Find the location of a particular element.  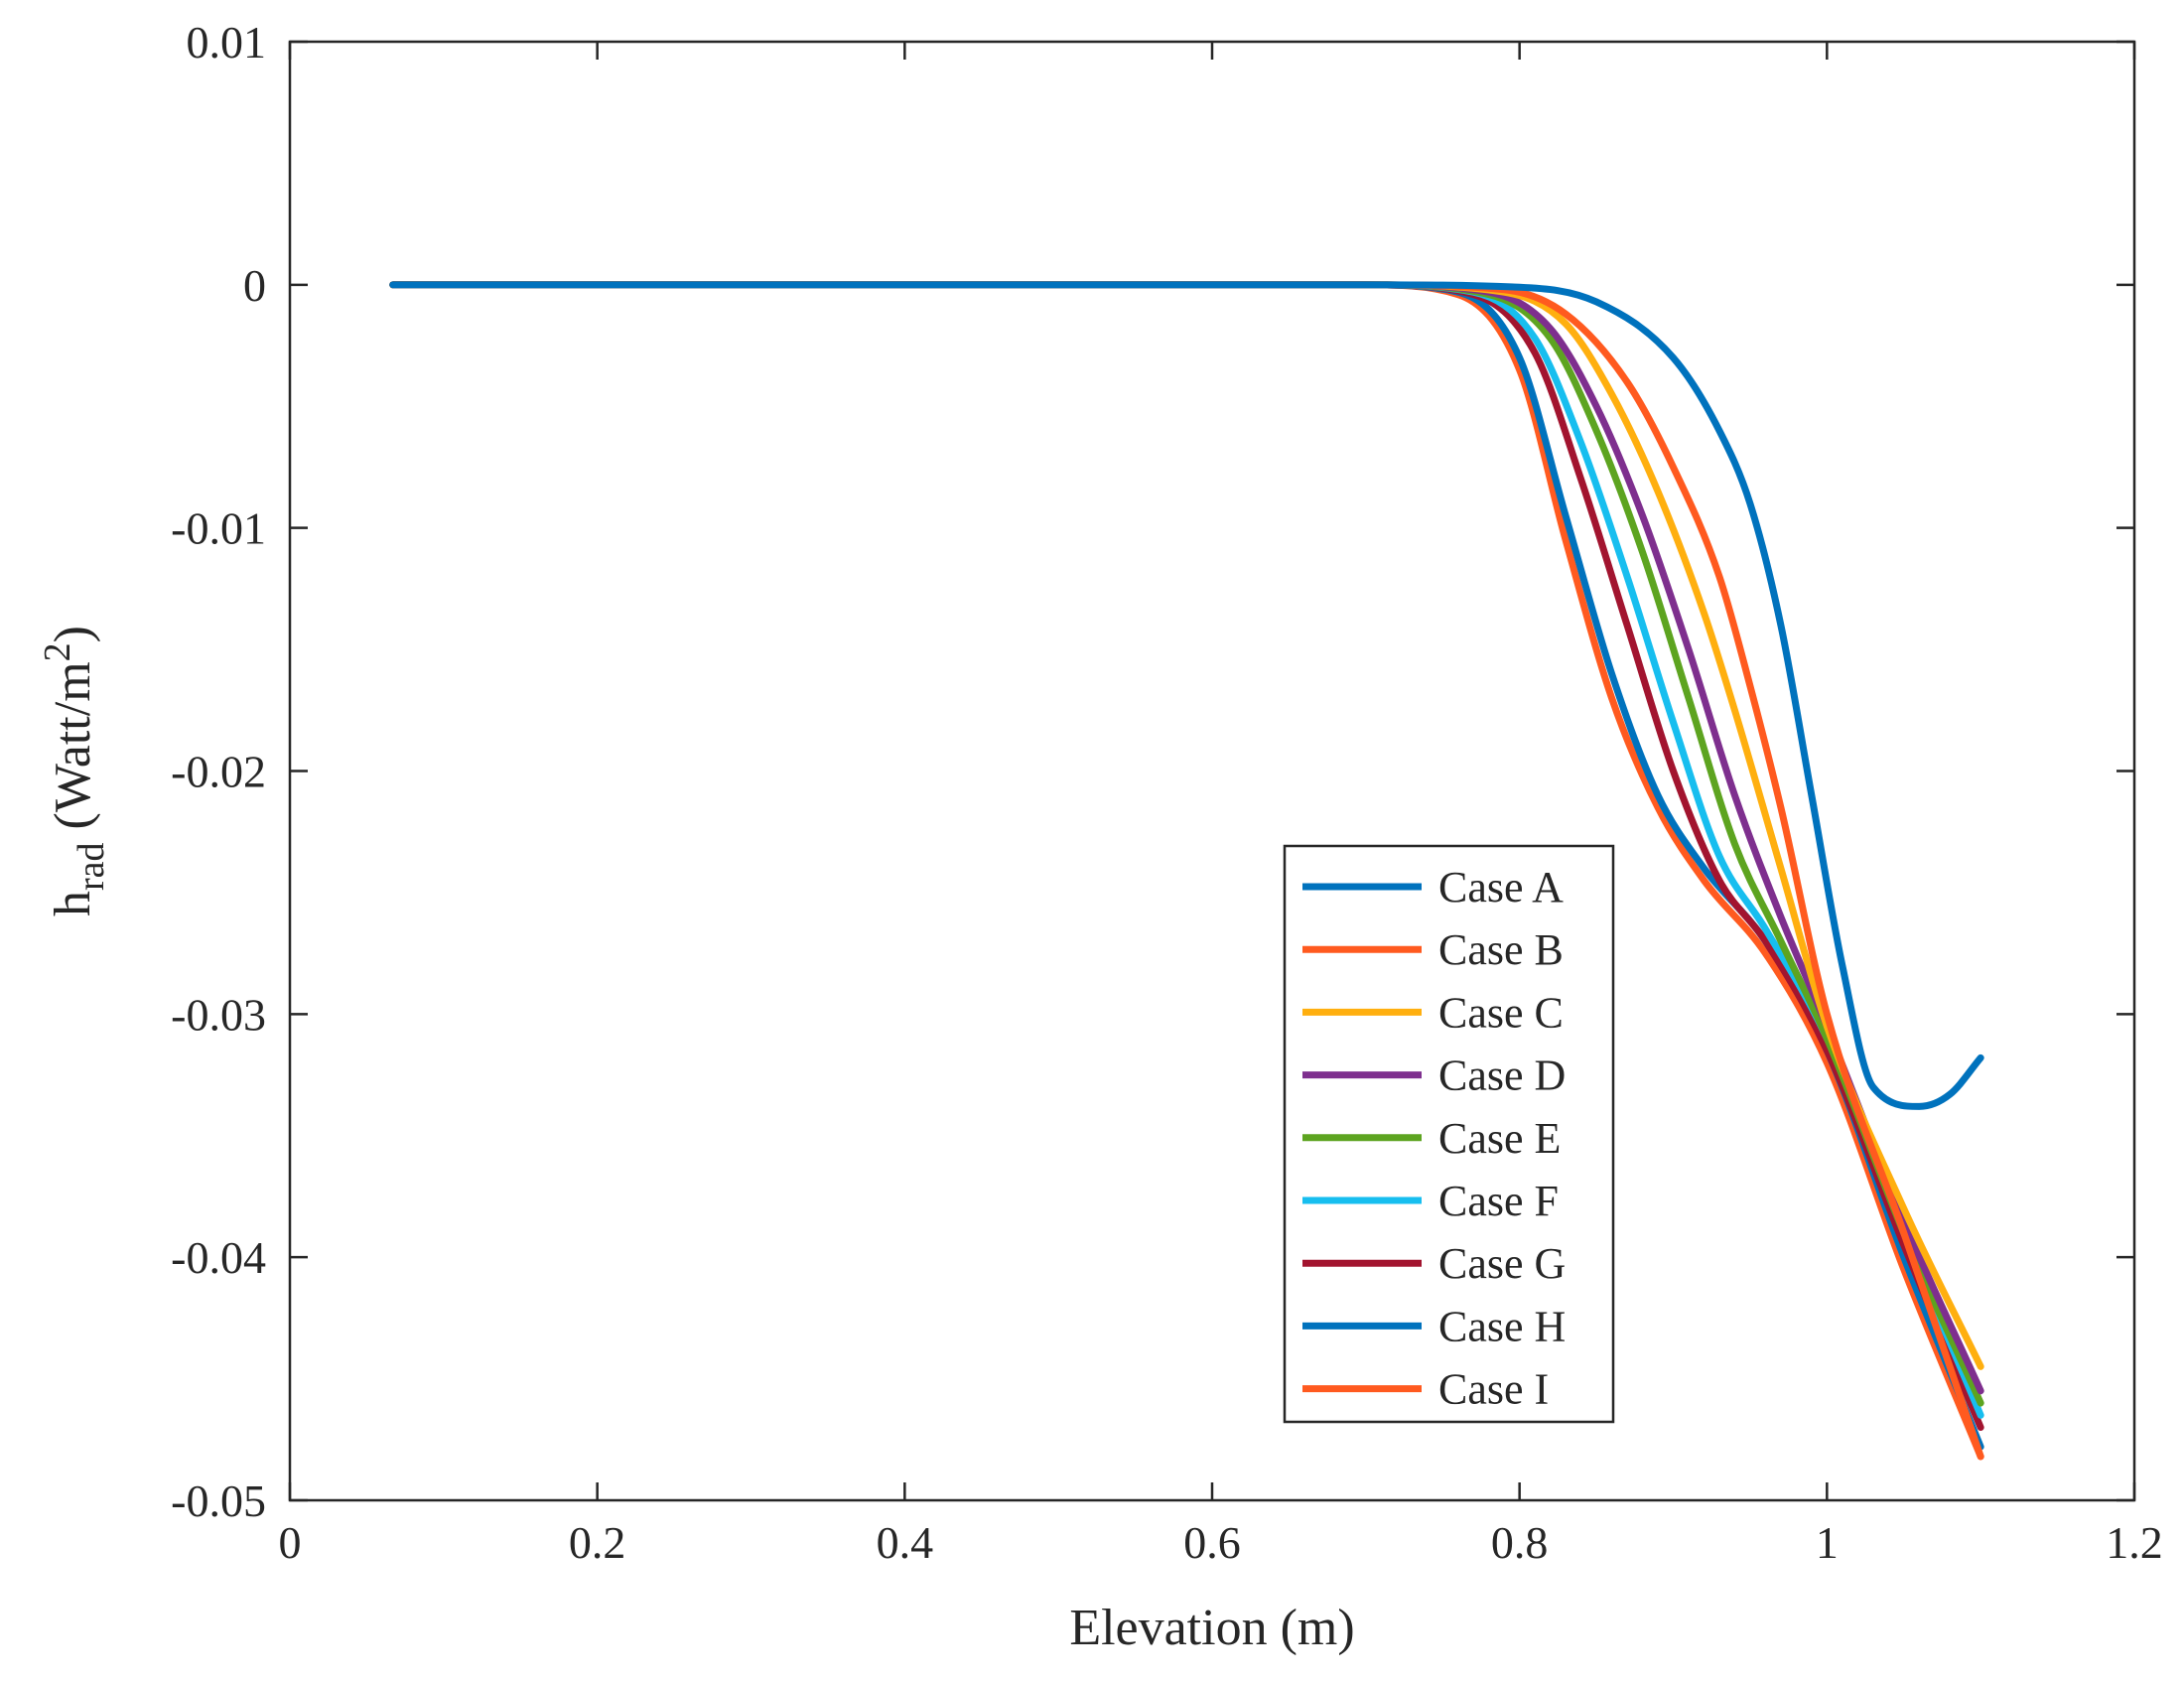

x-tick-label: 0.8 is located at coordinates (1520, 1542).